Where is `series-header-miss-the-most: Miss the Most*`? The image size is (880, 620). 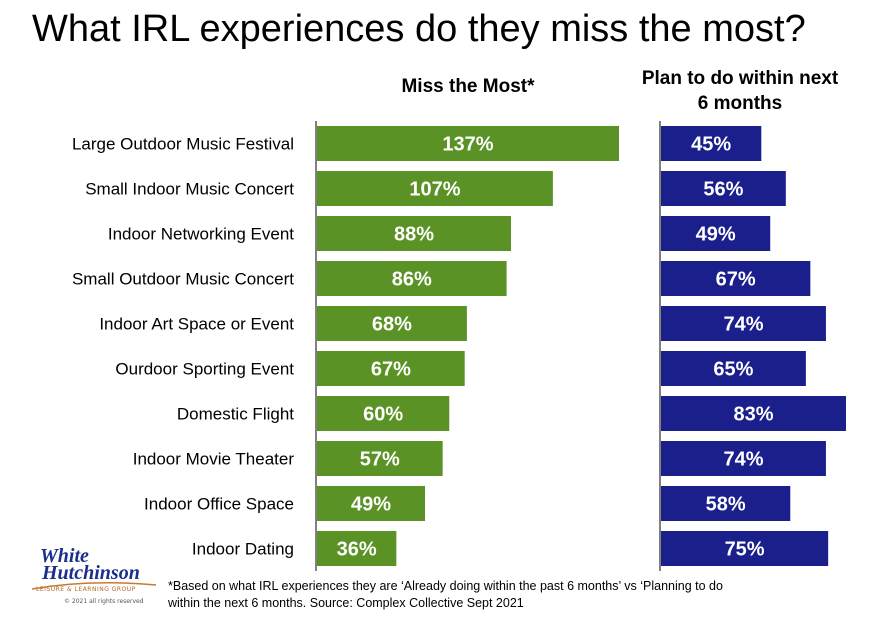
series-header-miss-the-most: Miss the Most* is located at coordinates (468, 86).